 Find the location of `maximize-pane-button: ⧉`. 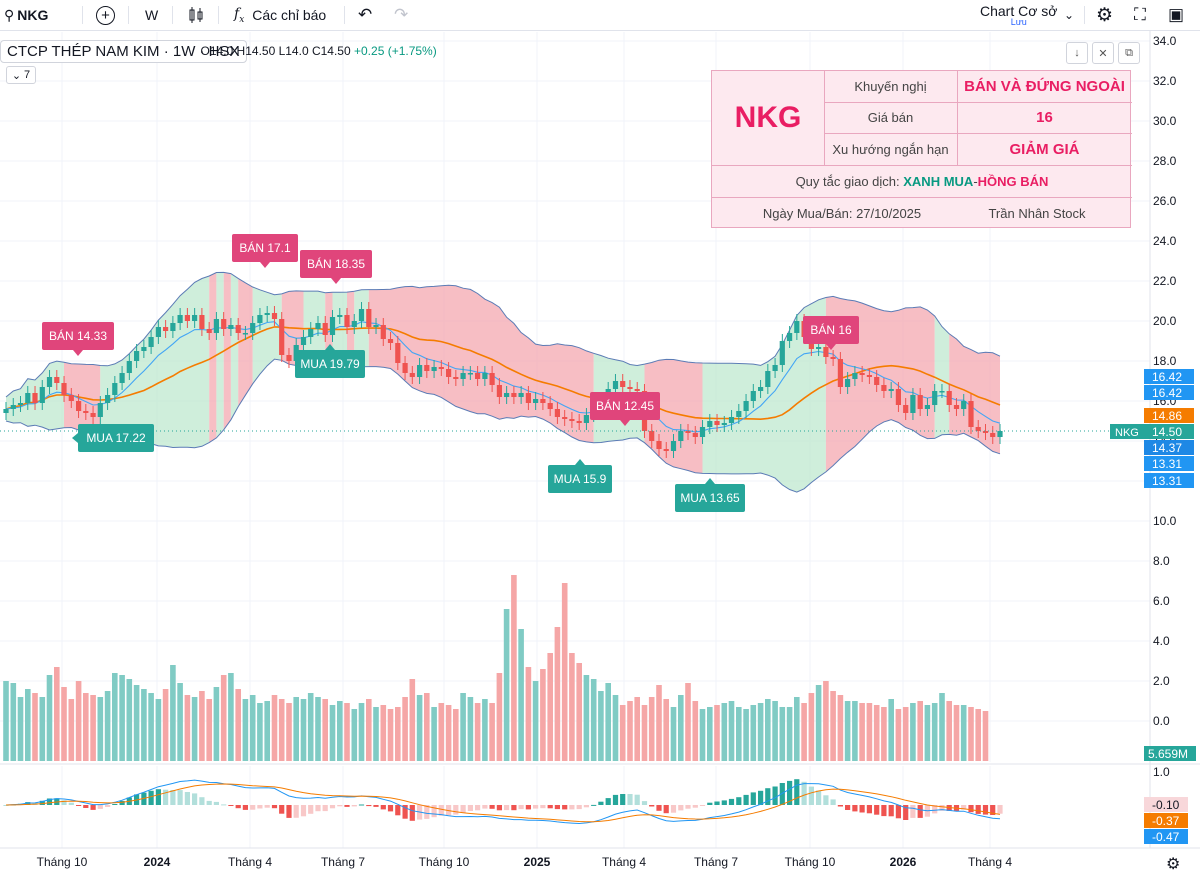

maximize-pane-button: ⧉ is located at coordinates (1129, 53).